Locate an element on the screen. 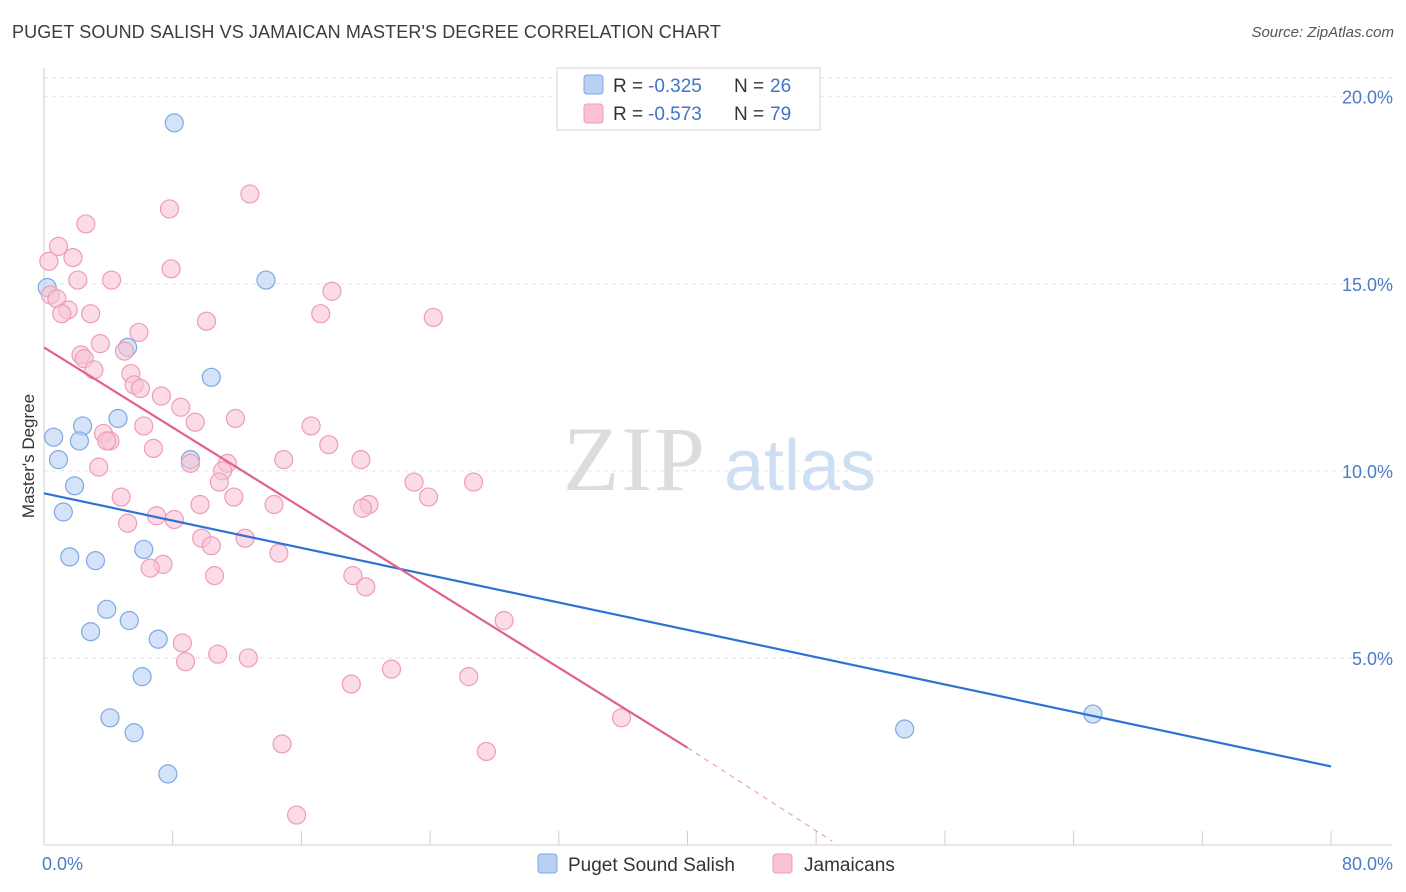 The width and height of the screenshot is (1406, 892). y-axis-label: Master's Degree is located at coordinates (28, 456).